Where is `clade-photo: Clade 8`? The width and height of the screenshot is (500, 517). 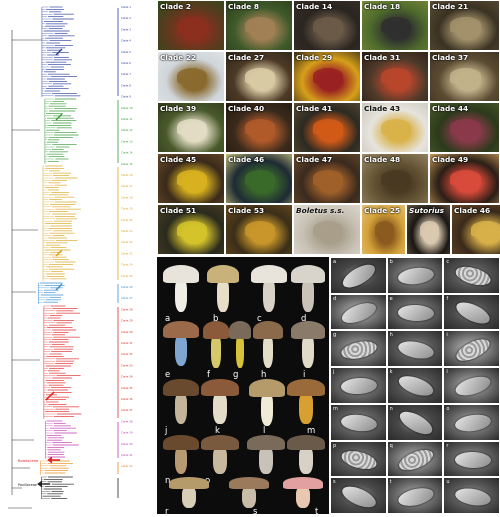 clade-photo: Clade 8 is located at coordinates (259, 25).